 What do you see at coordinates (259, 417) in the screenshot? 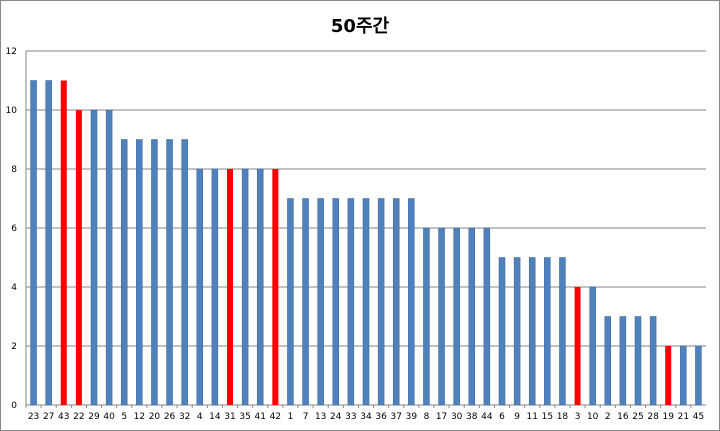
I see `x-tick-label: 41` at bounding box center [259, 417].